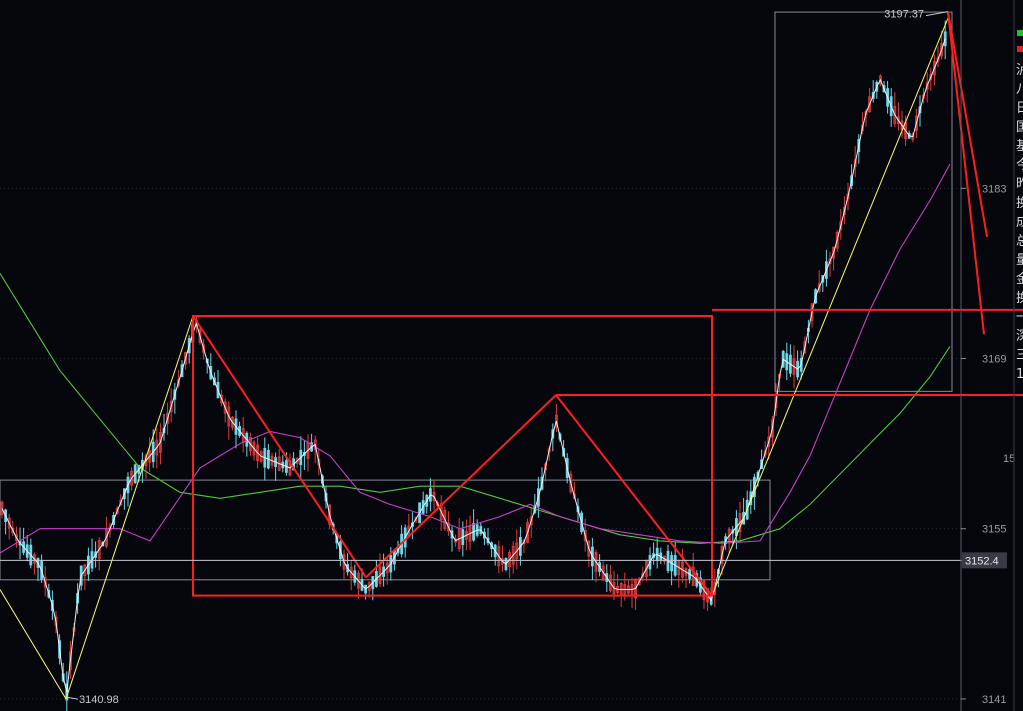 Image resolution: width=1023 pixels, height=711 pixels. What do you see at coordinates (1020, 49) in the screenshot?
I see `sidebar-marker-down` at bounding box center [1020, 49].